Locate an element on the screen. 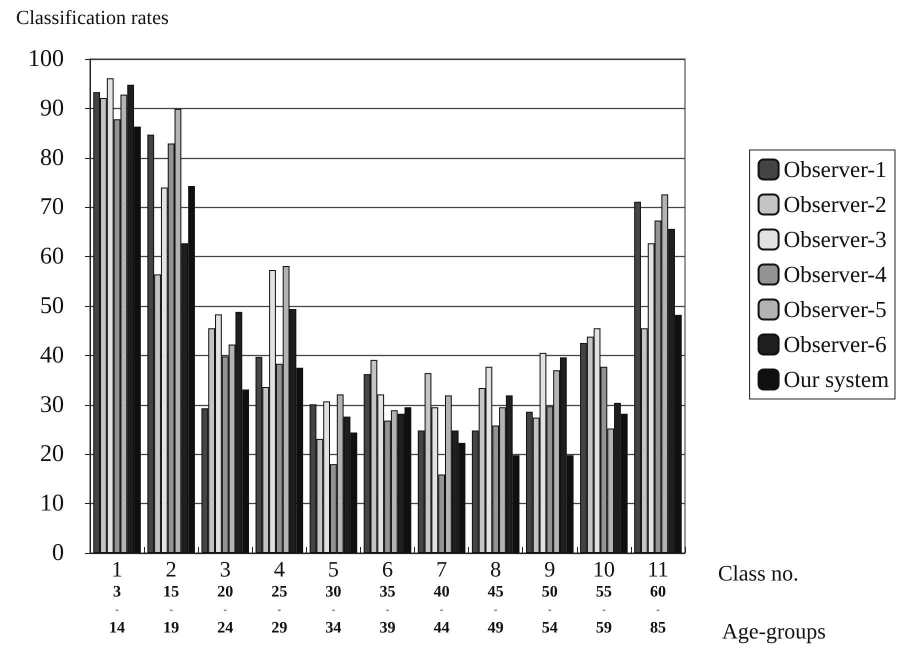  legend-label: Observer-6 is located at coordinates (835, 344).